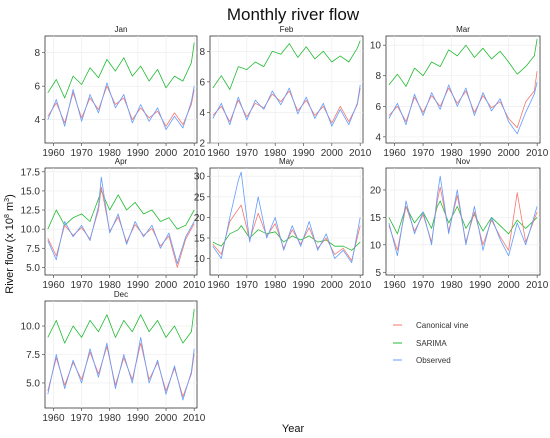 The image size is (550, 438). Describe the element at coordinates (121, 294) in the screenshot. I see `panel-title-dec: Dec` at that location.